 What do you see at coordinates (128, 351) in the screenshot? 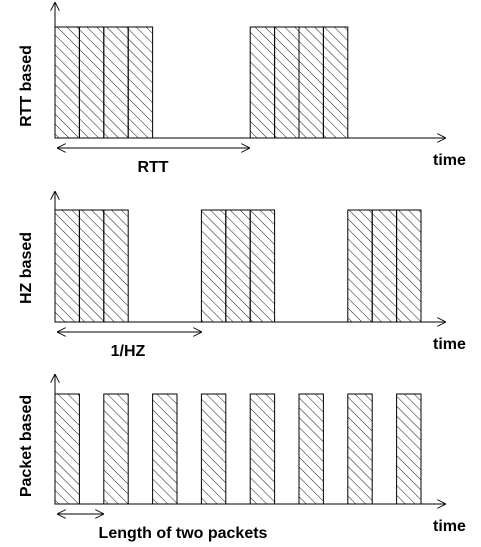
I see `interval-label: 1/HZ` at bounding box center [128, 351].